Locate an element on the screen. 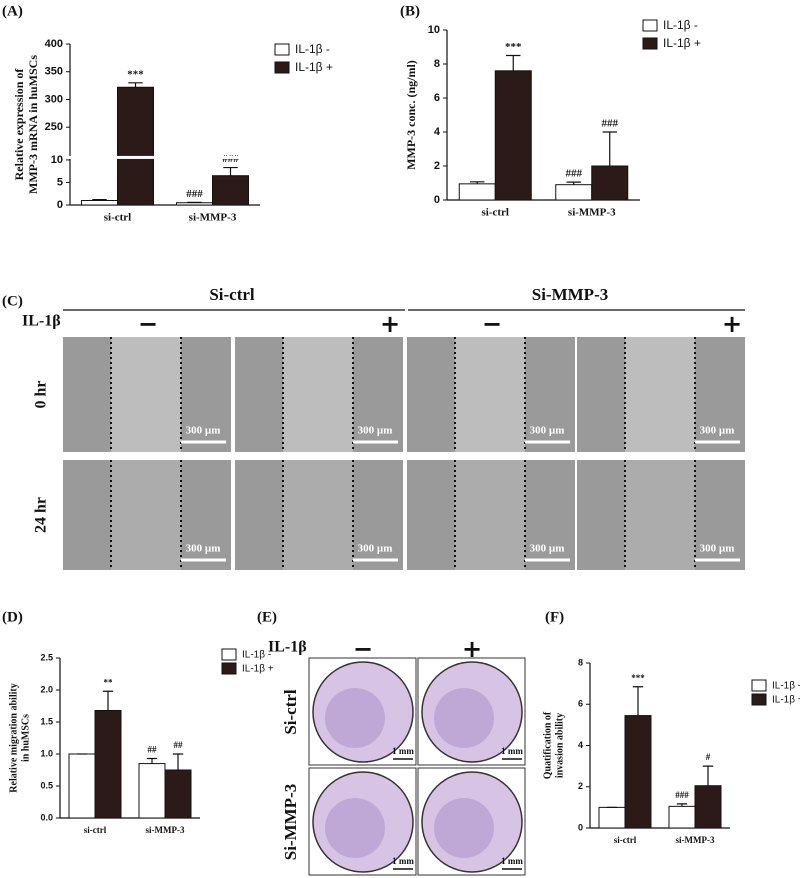 This screenshot has width=800, height=878. panel-label: (C) is located at coordinates (12, 301).